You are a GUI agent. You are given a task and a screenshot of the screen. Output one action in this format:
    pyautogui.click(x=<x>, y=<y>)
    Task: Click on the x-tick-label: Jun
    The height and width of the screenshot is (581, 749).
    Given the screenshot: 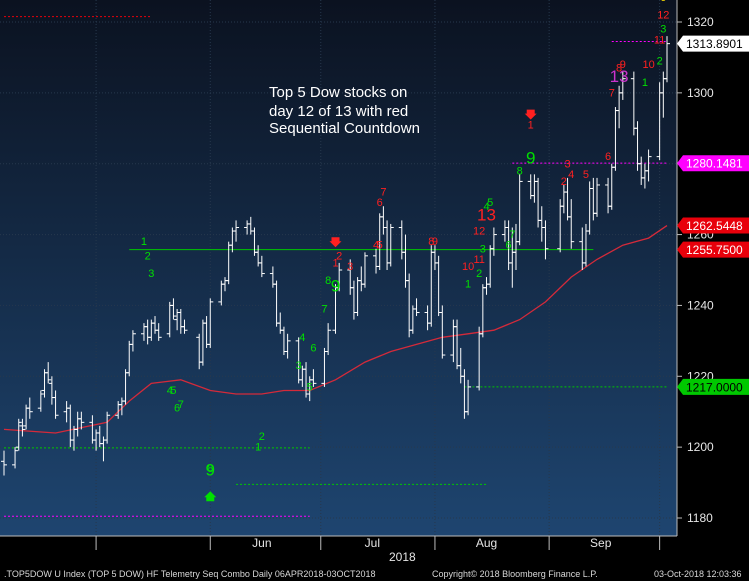 What is the action you would take?
    pyautogui.click(x=261, y=543)
    